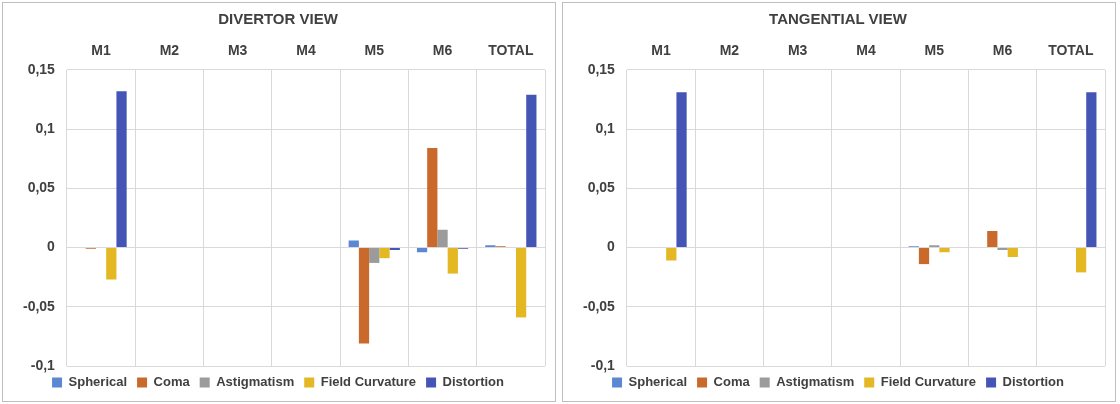  What do you see at coordinates (838, 19) in the screenshot?
I see `chart-title: TANGENTIAL VIEW` at bounding box center [838, 19].